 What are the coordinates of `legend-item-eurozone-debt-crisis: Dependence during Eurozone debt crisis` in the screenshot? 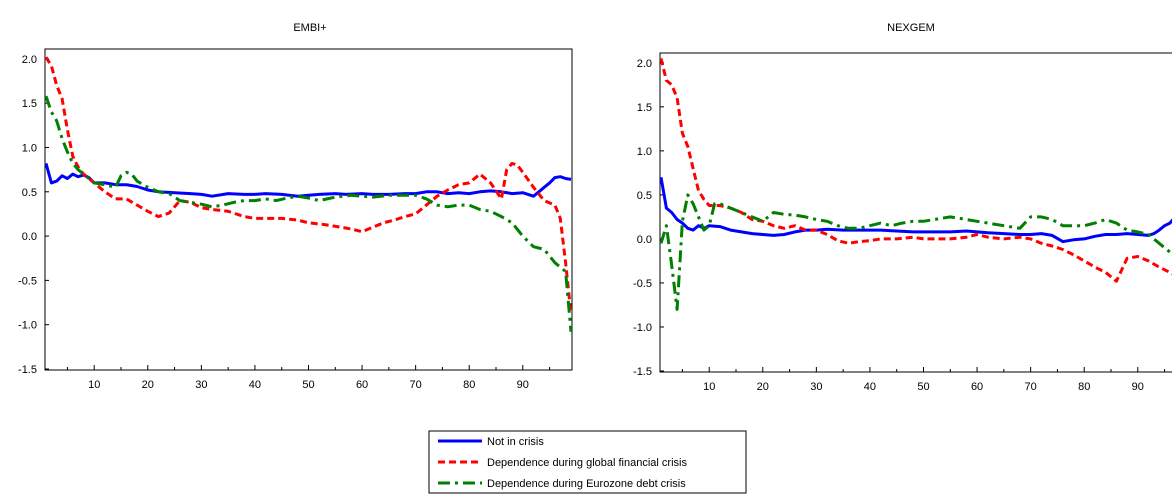 It's located at (562, 484).